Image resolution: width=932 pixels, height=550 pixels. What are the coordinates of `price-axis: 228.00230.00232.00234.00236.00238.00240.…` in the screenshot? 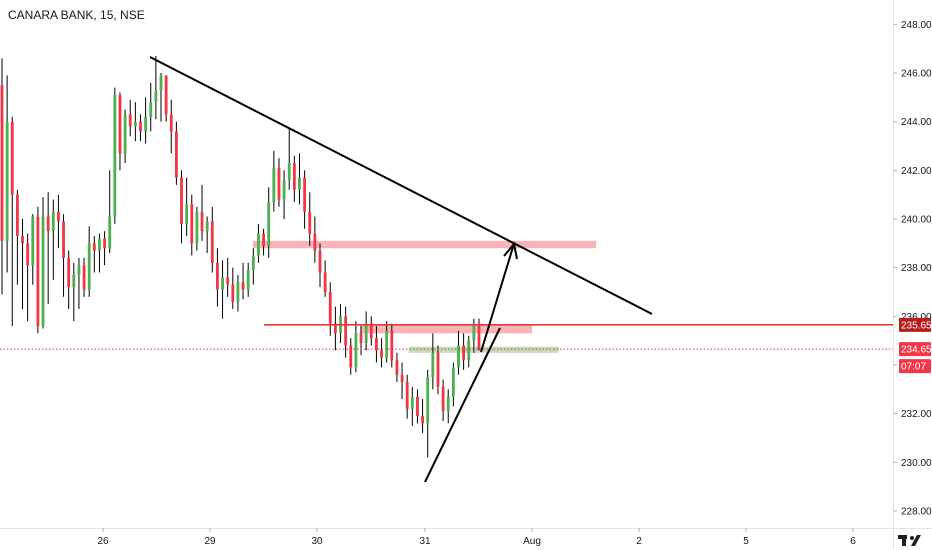 It's located at (912, 275).